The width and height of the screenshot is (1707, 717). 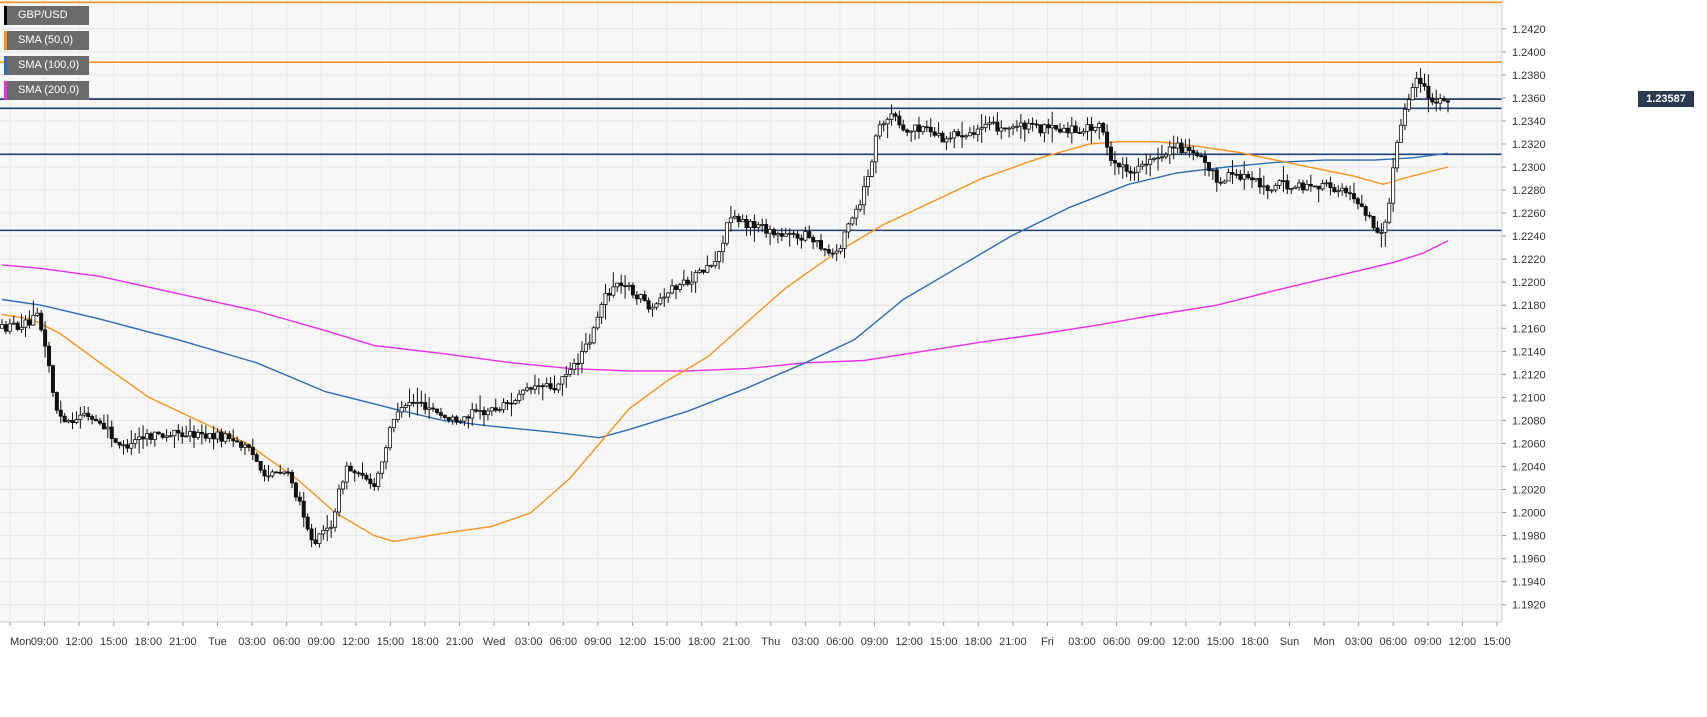 I want to click on y-tick-label: 1.2140, so click(x=1529, y=352).